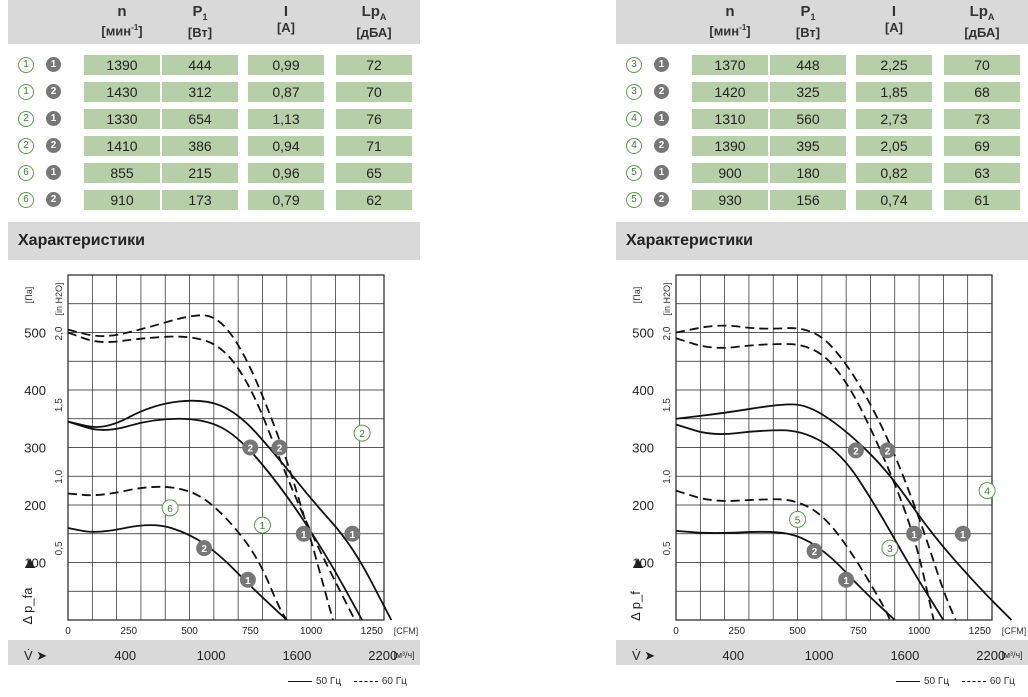 The height and width of the screenshot is (697, 1028). What do you see at coordinates (59, 298) in the screenshot?
I see `y2-unit-label: [in H2O]` at bounding box center [59, 298].